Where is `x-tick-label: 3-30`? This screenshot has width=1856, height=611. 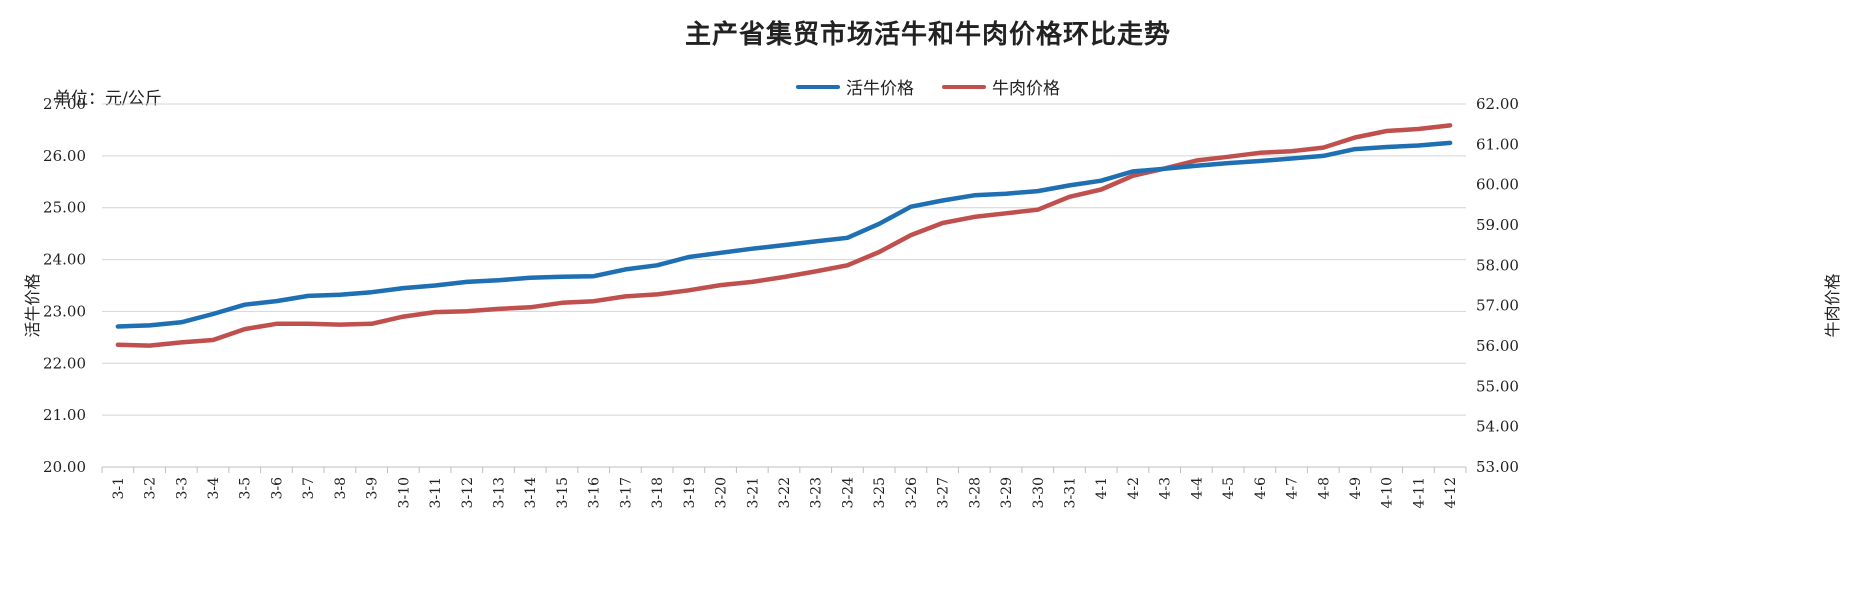
x-tick-label: 3-30 is located at coordinates (1039, 492).